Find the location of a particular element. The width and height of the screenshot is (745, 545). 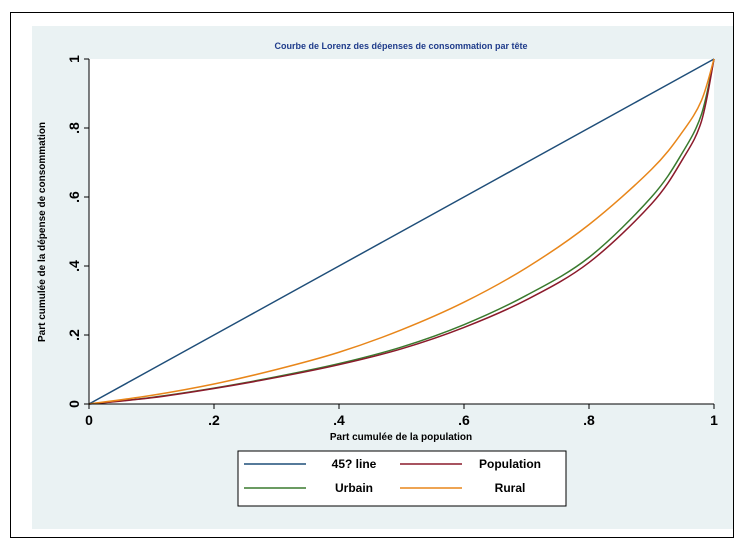

x-tick-label: 0 is located at coordinates (89, 420).